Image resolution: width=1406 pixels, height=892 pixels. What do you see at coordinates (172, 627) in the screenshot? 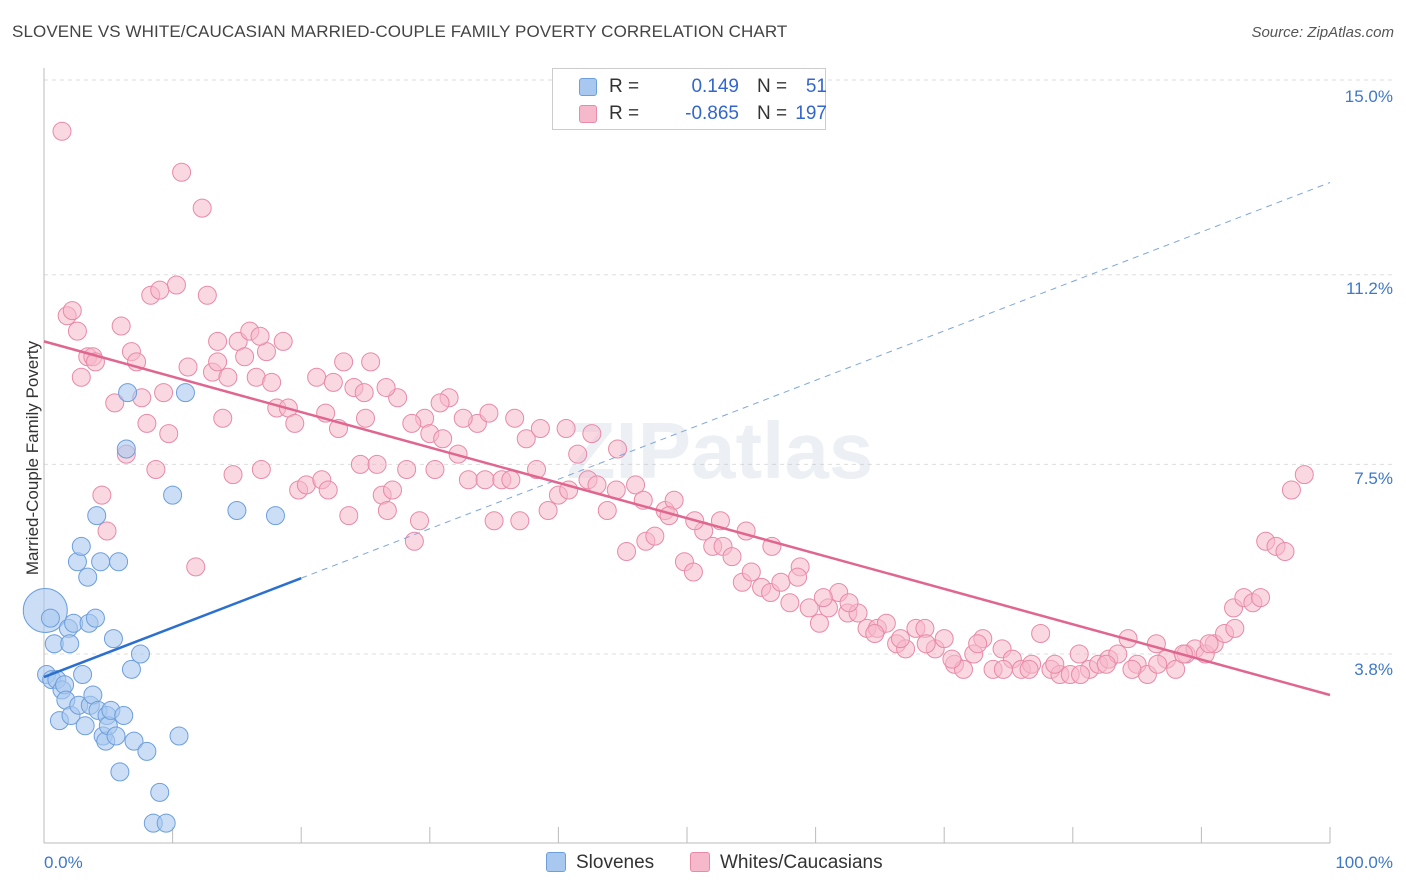
I see `slovenes-trend-solid` at bounding box center [172, 627].